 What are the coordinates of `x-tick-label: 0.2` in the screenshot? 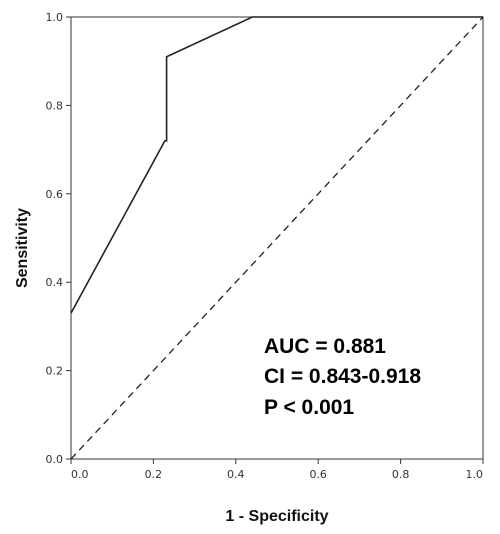 It's located at (154, 474).